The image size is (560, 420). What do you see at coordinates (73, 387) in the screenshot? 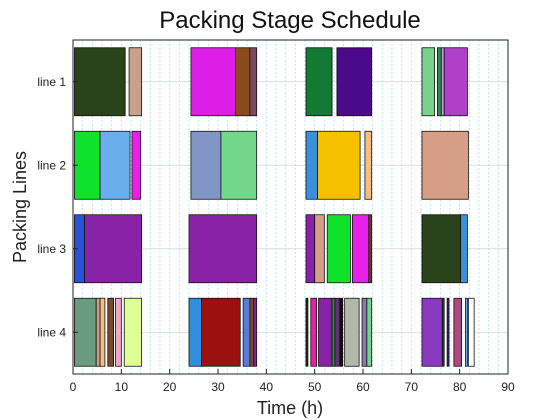
I see `x-tick-label: 0` at bounding box center [73, 387].